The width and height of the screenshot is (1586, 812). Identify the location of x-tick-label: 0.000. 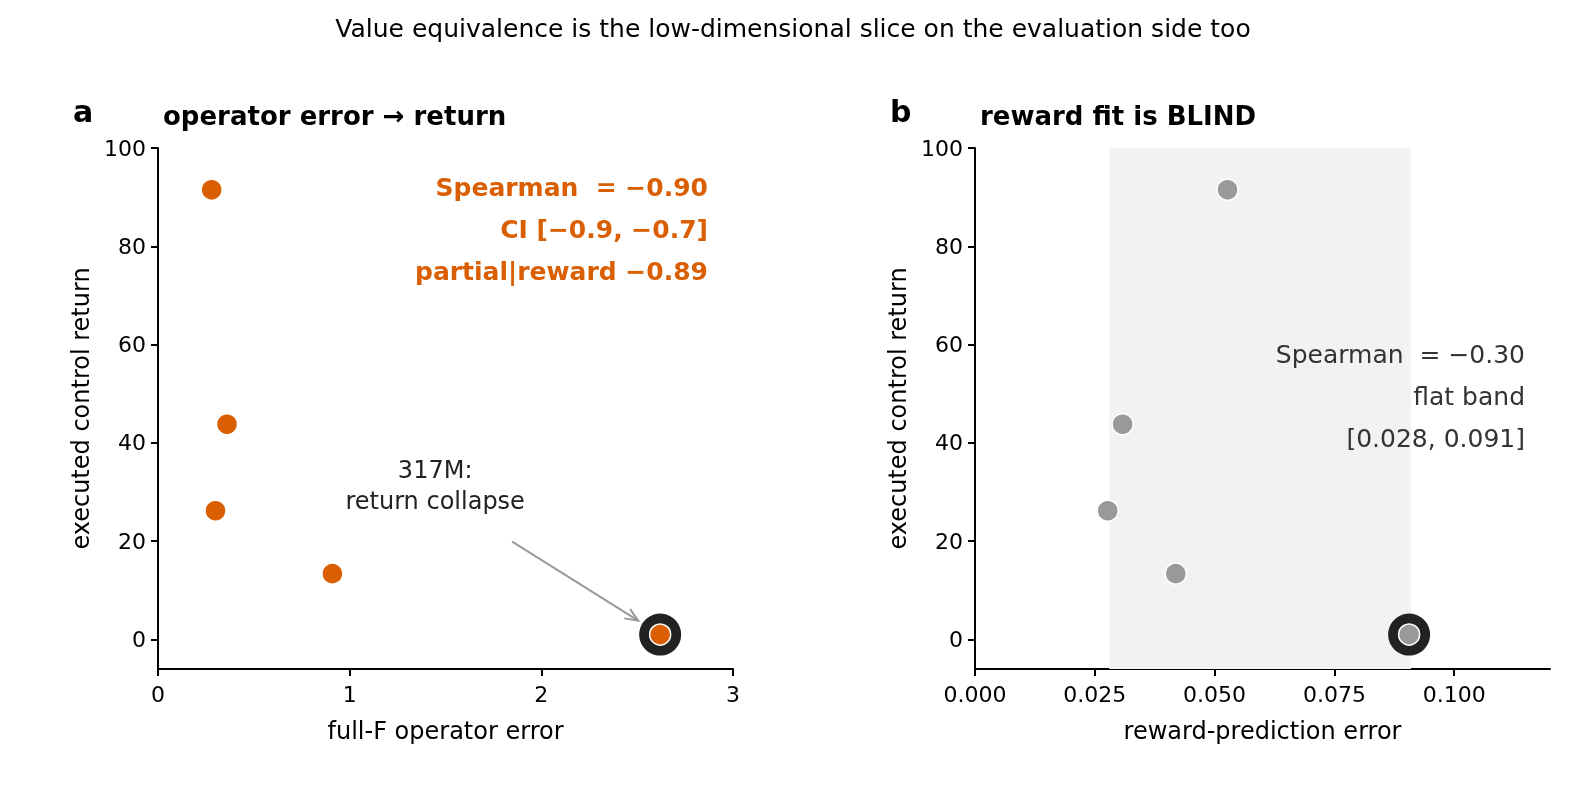
(975, 694).